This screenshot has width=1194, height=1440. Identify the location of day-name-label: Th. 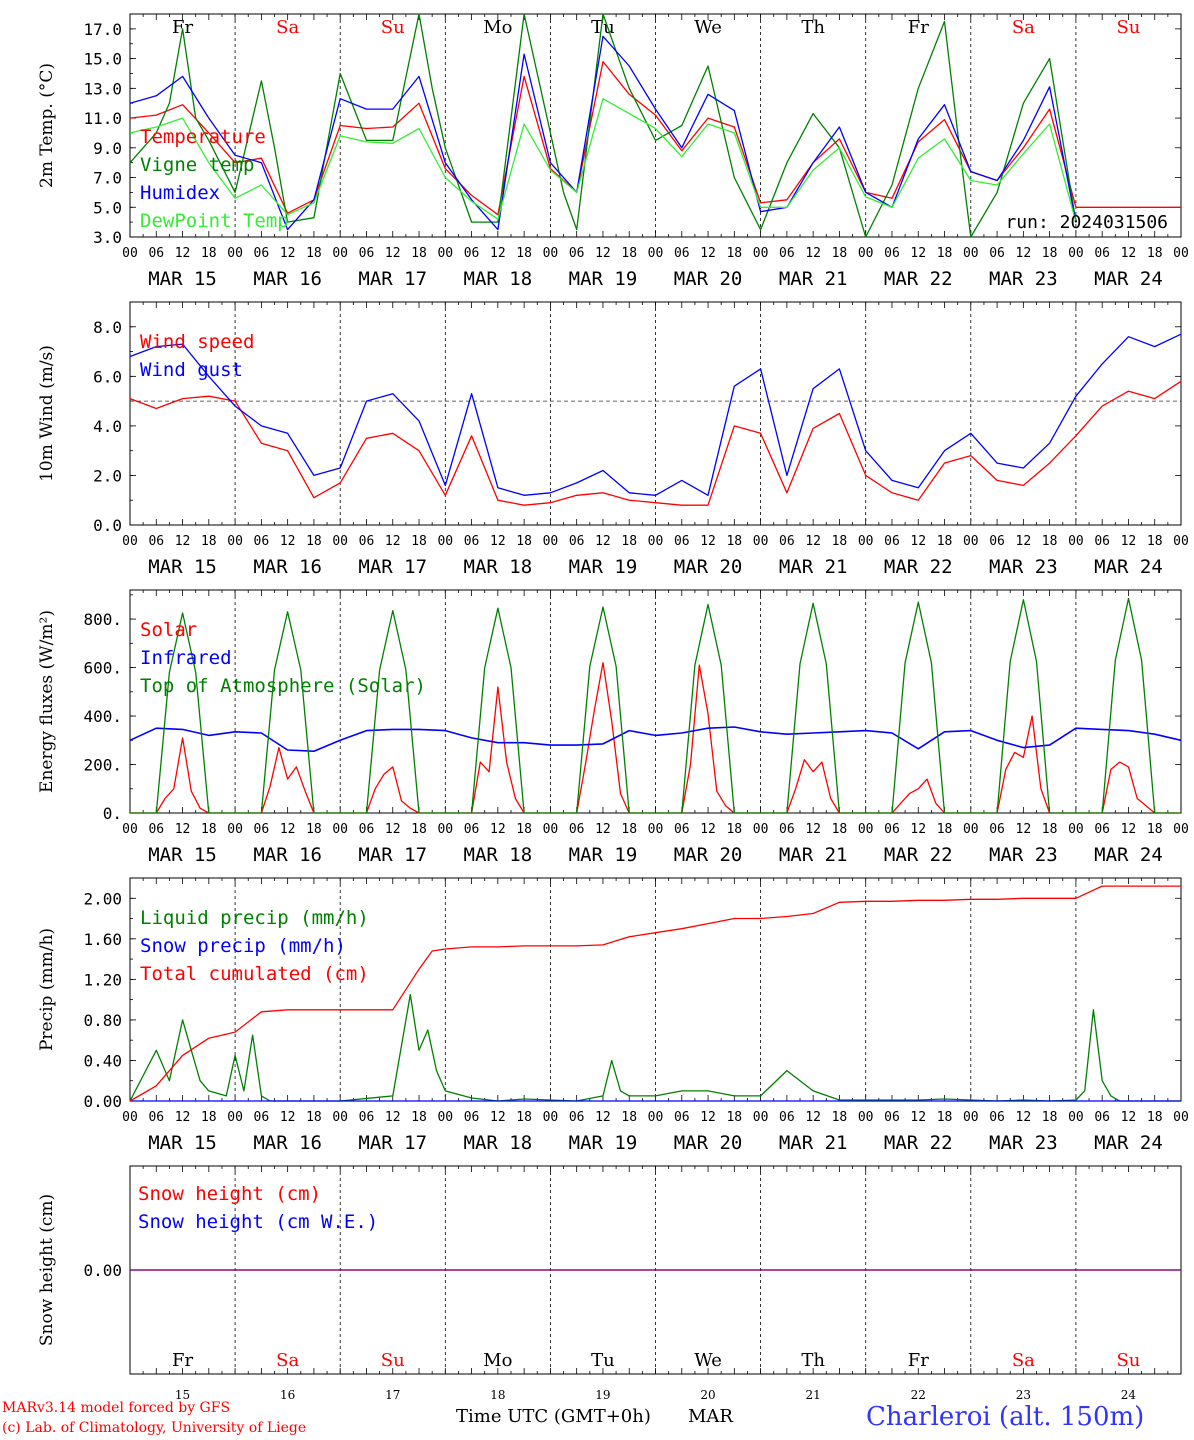
(813, 27).